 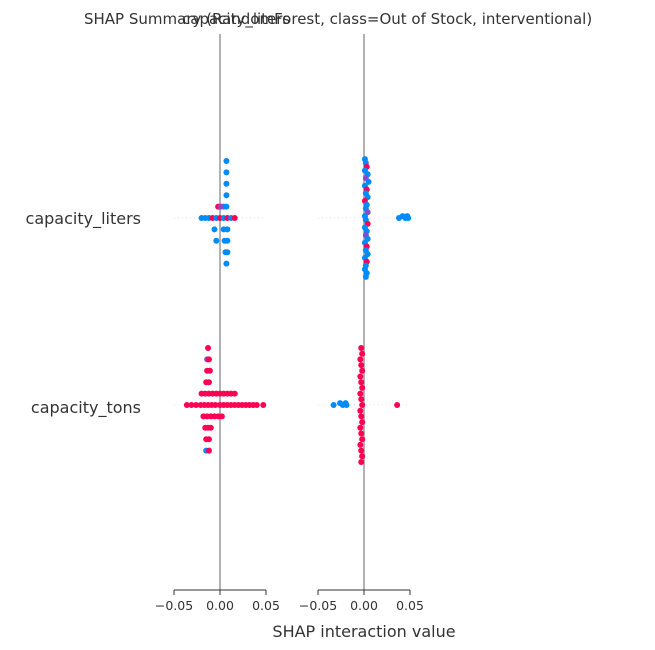 I want to click on x-axis-label: SHAP interaction value, so click(x=363, y=631).